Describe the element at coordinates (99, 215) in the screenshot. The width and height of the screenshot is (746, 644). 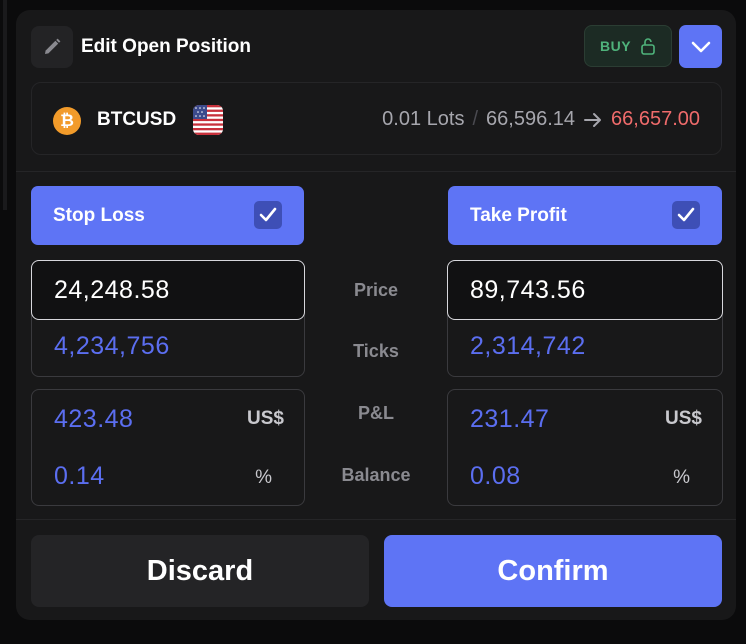
I see `stop-loss-label: Stop Loss` at that location.